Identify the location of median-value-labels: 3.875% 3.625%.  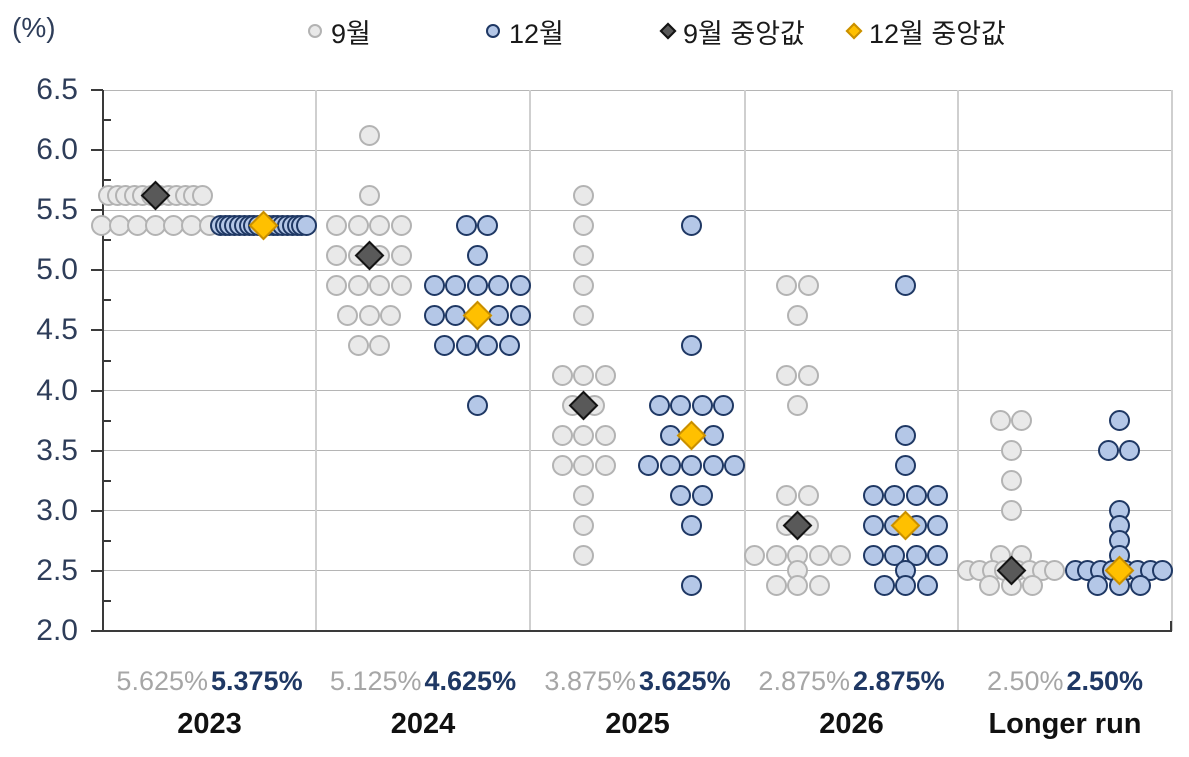
(637, 681).